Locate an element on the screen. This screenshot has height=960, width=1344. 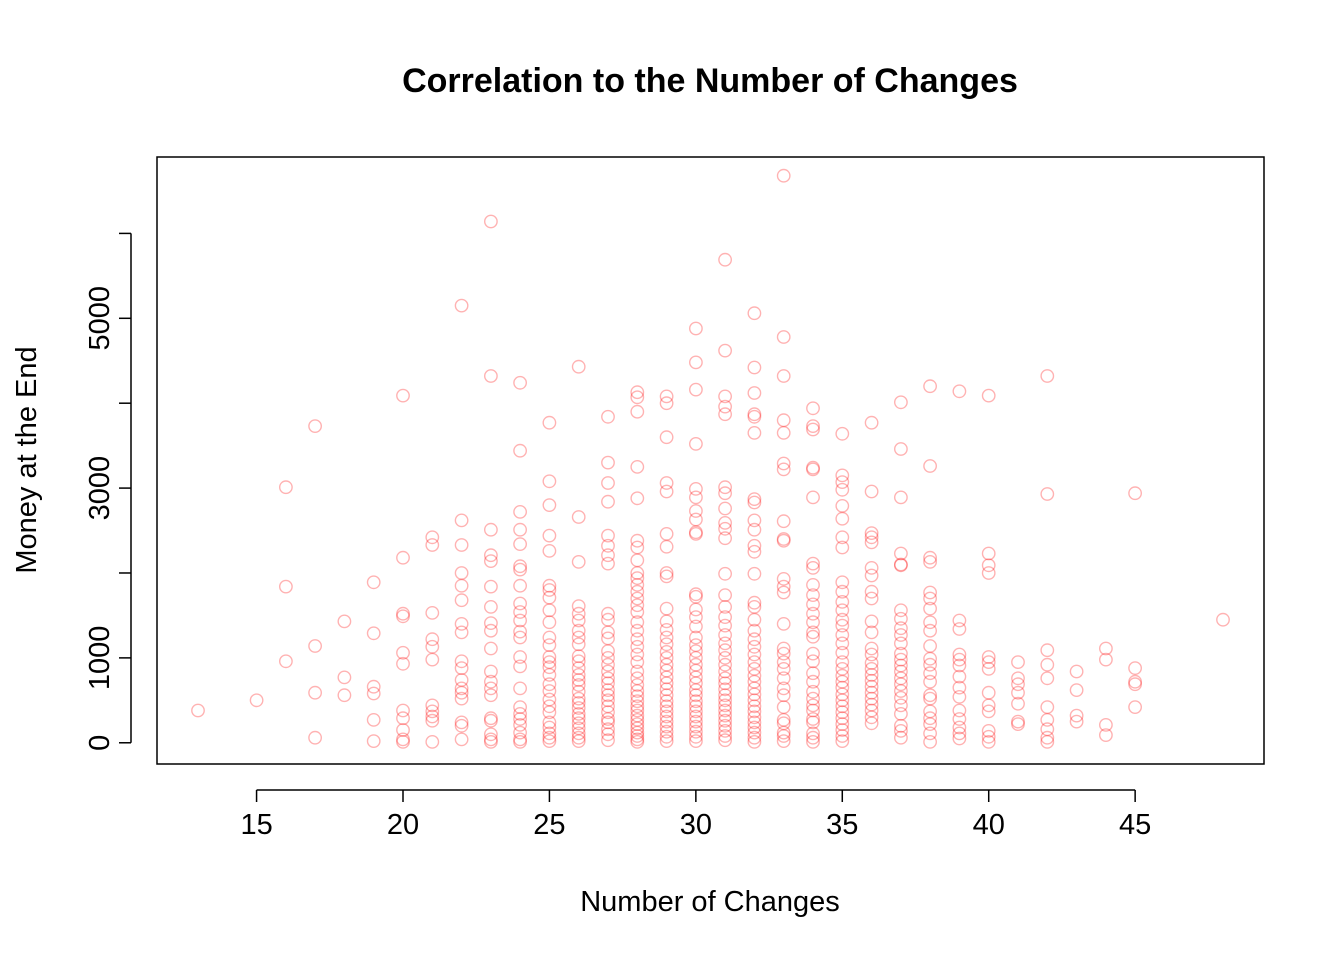
x-tick-label: 40 is located at coordinates (989, 825).